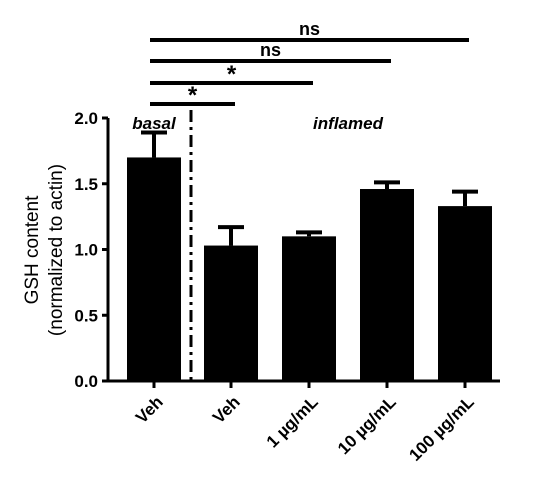  I want to click on y-tick-label: 0.5, so click(86, 315).